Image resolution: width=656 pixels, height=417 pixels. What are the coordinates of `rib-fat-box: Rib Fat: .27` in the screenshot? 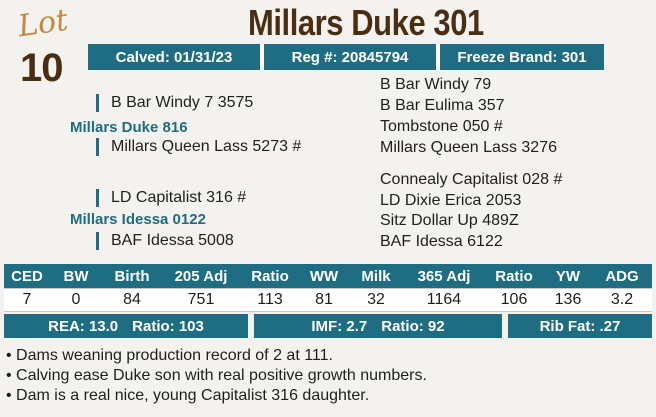 It's located at (580, 326).